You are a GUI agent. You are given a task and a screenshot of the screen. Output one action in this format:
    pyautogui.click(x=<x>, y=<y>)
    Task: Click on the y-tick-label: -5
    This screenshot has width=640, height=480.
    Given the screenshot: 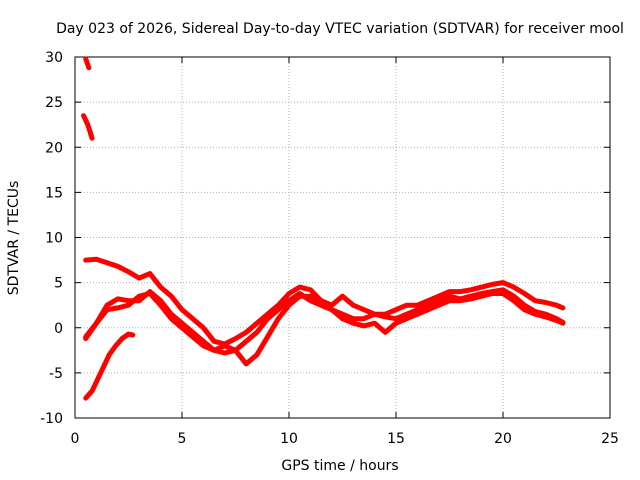 What is the action you would take?
    pyautogui.click(x=56, y=374)
    